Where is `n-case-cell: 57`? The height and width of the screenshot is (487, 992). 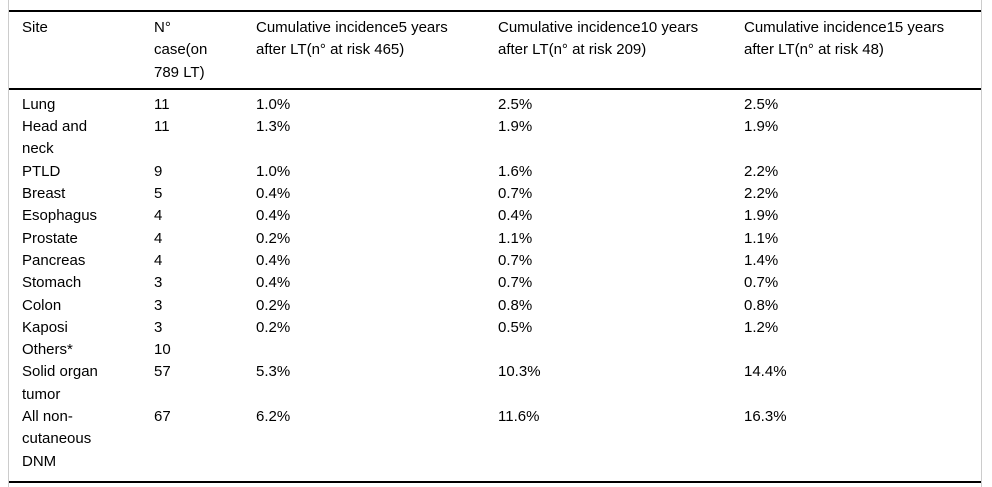 n-case-cell: 57 is located at coordinates (162, 372).